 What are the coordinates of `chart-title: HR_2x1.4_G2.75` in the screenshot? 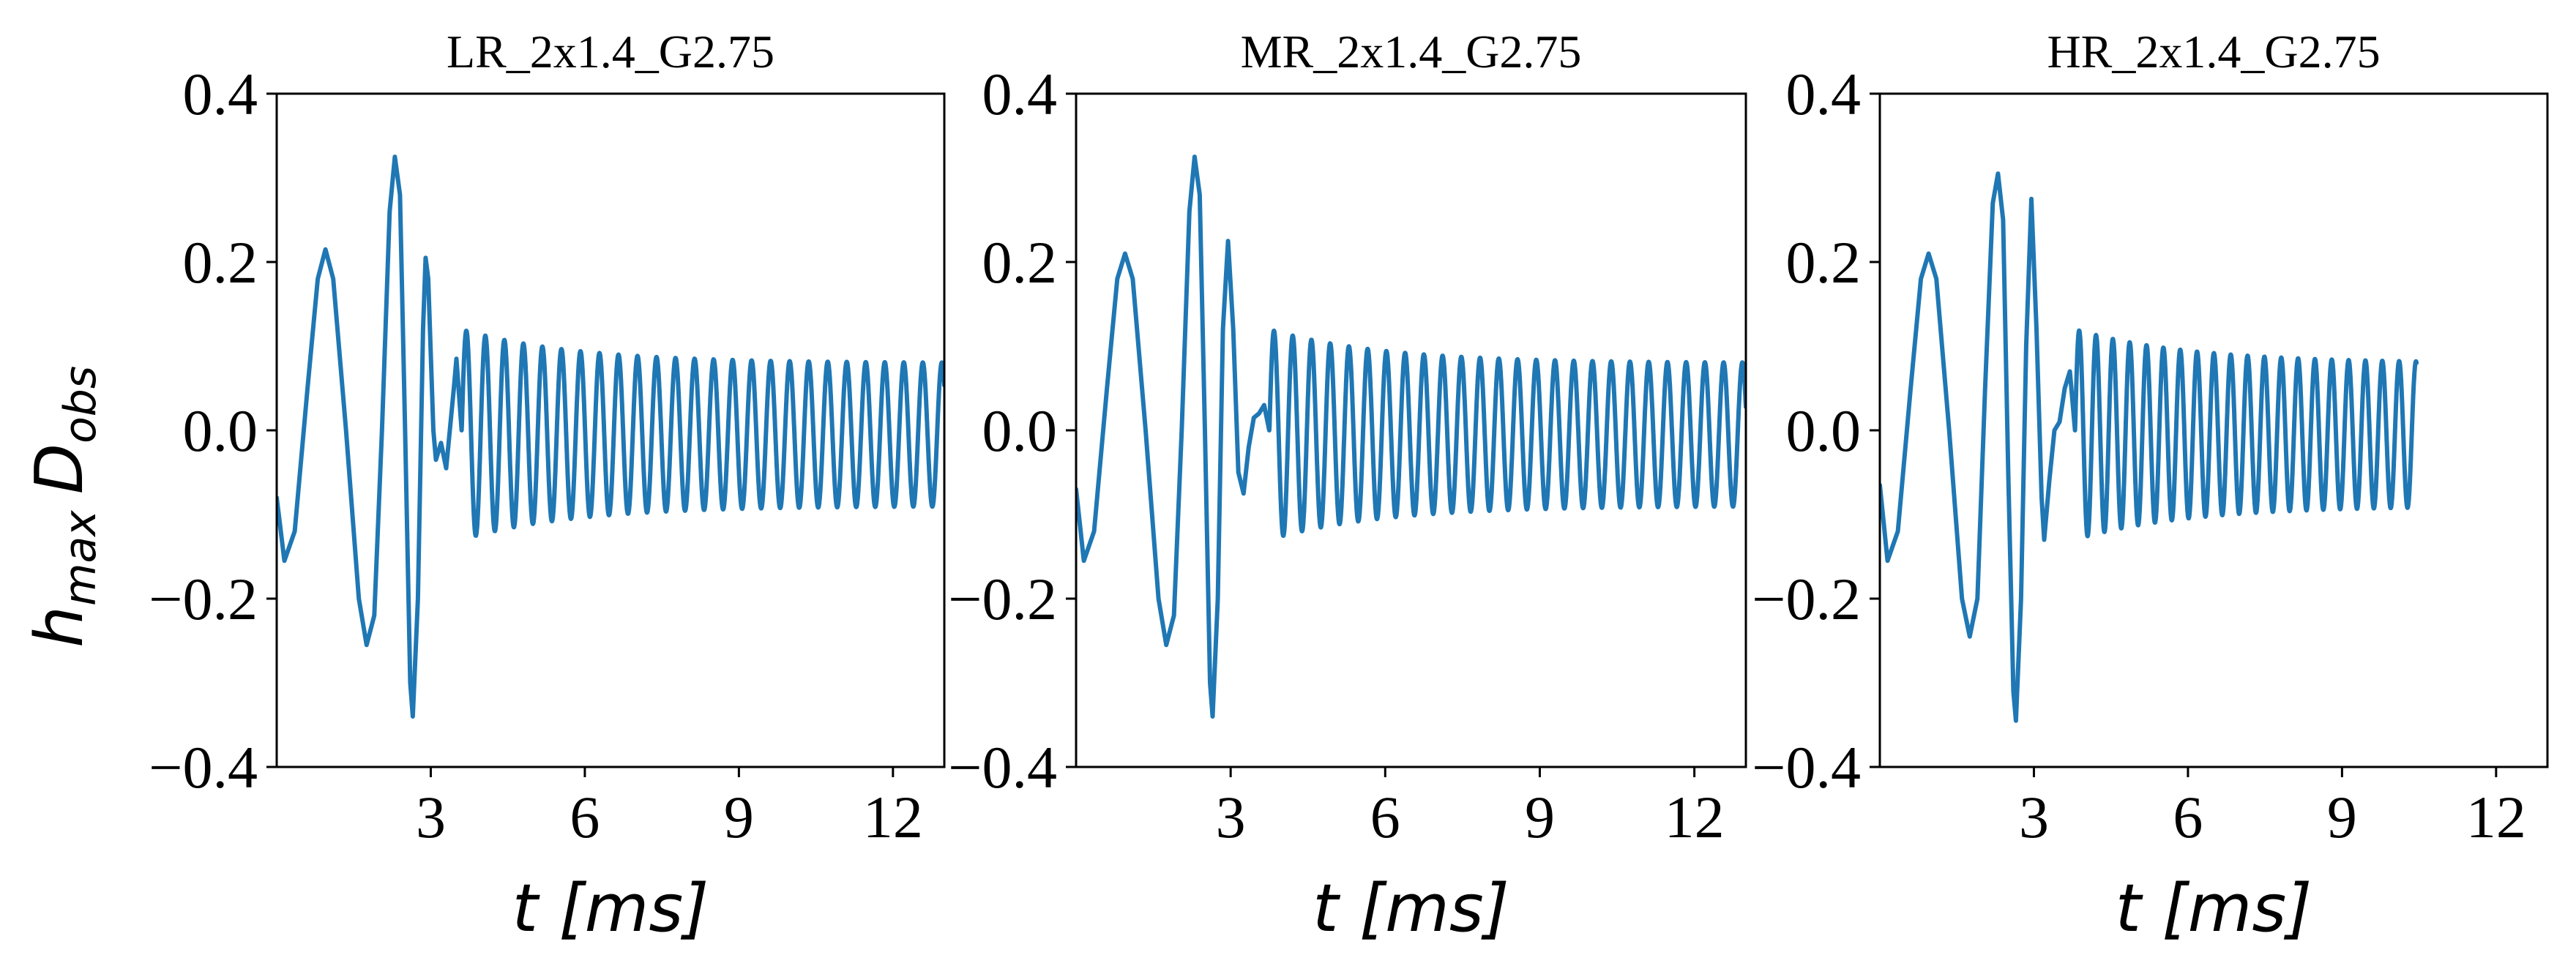 It's located at (2213, 52).